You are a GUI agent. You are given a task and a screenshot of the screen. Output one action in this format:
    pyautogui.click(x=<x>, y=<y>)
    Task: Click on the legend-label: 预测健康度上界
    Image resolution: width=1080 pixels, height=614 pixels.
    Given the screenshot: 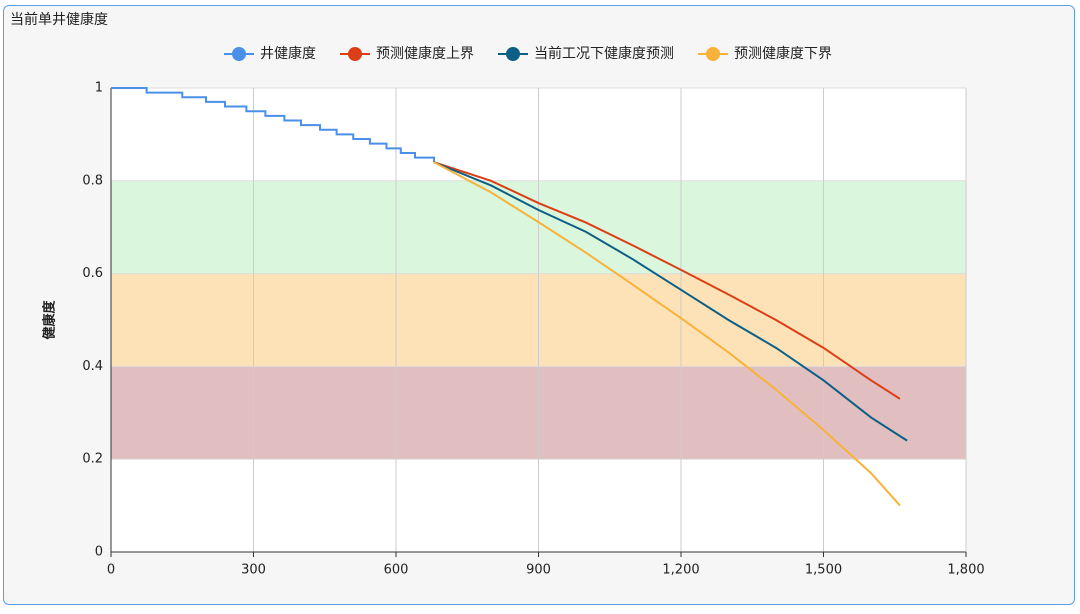 What is the action you would take?
    pyautogui.click(x=425, y=53)
    